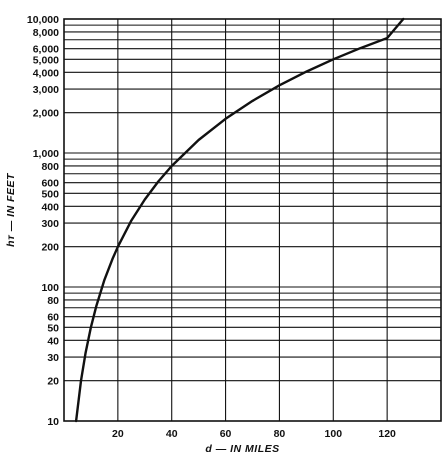  Describe the element at coordinates (53, 358) in the screenshot. I see `y-tick-label: 30` at that location.